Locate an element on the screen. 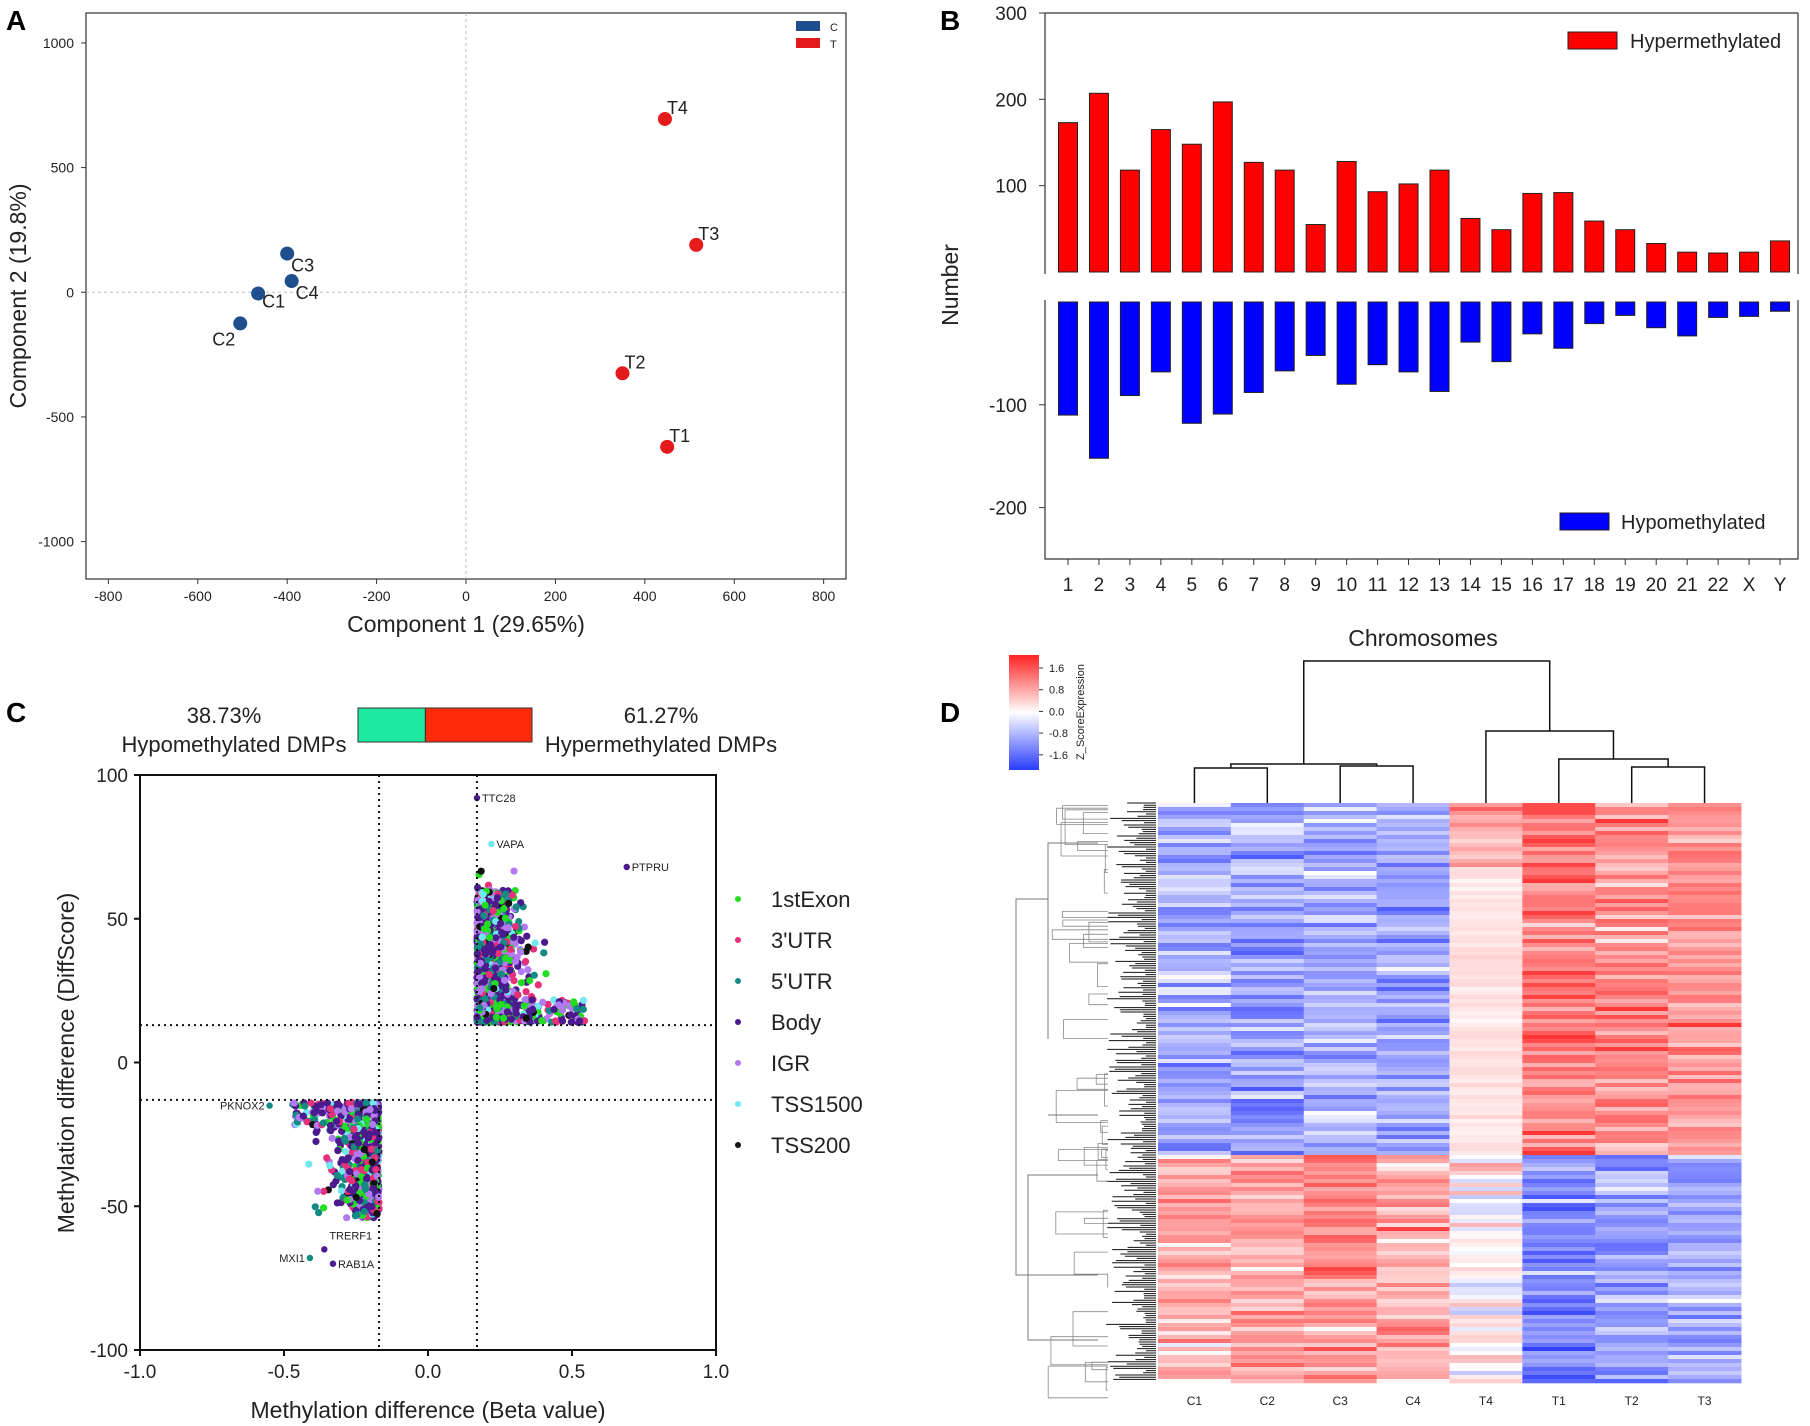 The width and height of the screenshot is (1810, 1426). pca-point-label: C2 is located at coordinates (223, 339).